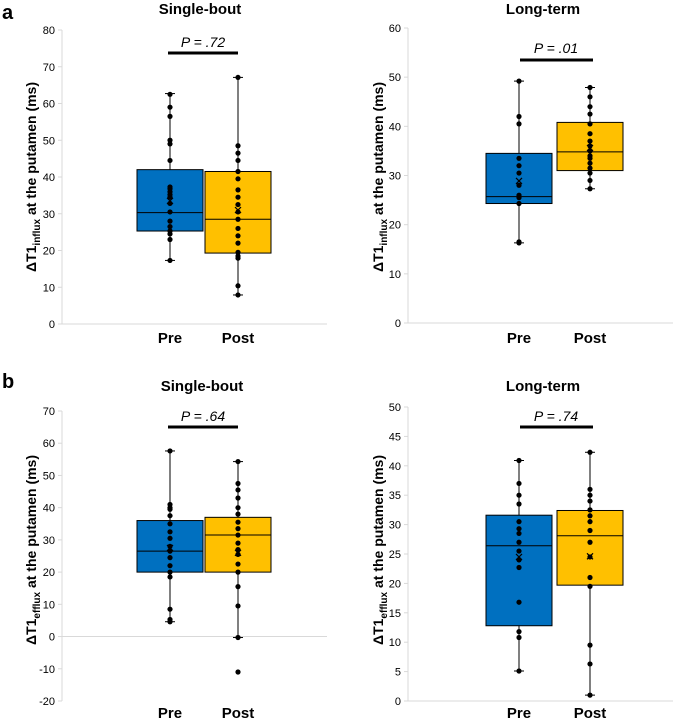 This screenshot has height=719, width=685. Describe the element at coordinates (170, 338) in the screenshot. I see `x-category-label: Pre` at that location.